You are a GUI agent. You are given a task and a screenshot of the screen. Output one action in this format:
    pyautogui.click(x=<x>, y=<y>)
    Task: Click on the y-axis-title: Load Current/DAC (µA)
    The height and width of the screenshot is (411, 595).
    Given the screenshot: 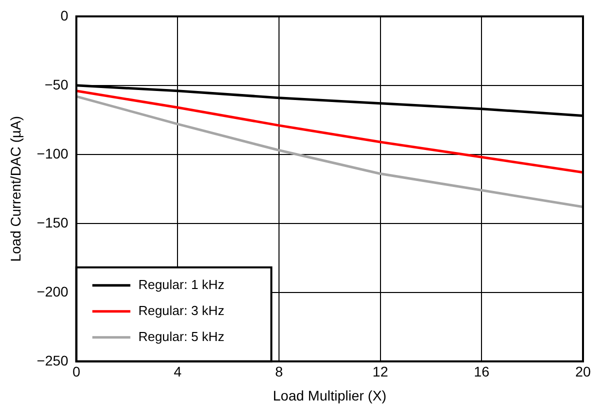 What is the action you would take?
    pyautogui.click(x=15, y=189)
    